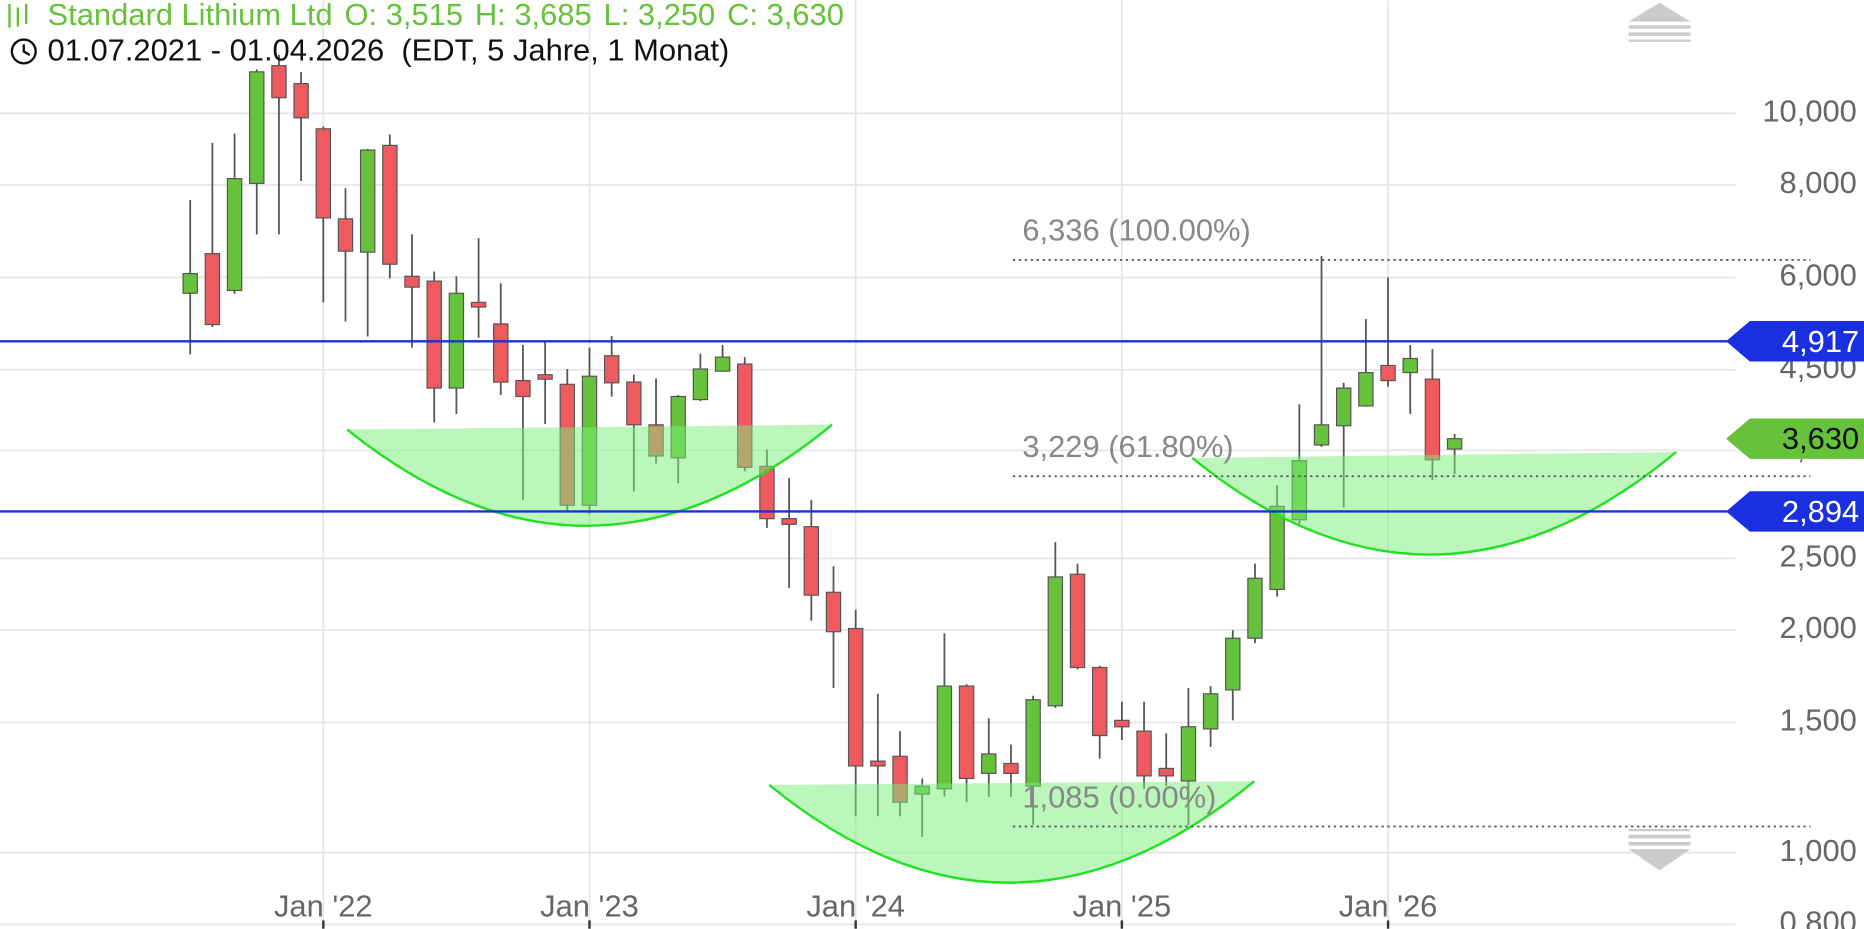  Describe the element at coordinates (855, 906) in the screenshot. I see `x-tick-label: Jan '24` at that location.